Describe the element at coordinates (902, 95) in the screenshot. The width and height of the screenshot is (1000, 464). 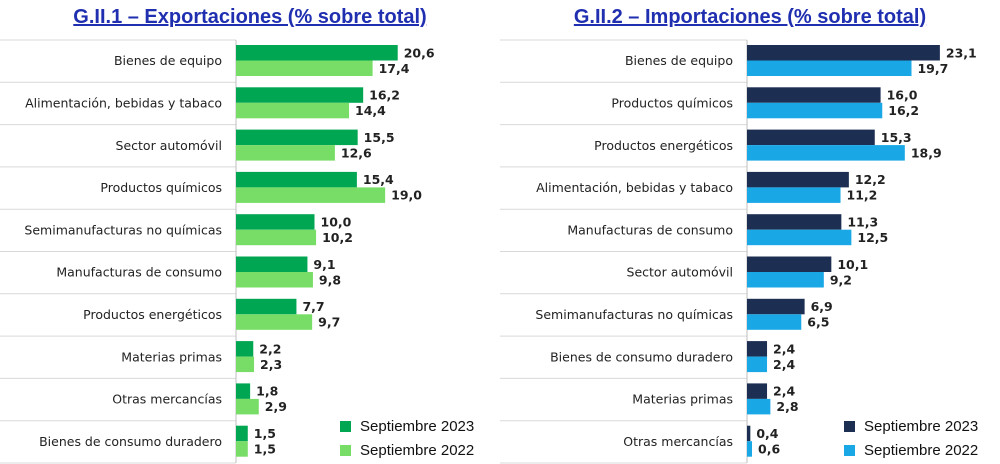
I see `value-label: 16,0` at that location.